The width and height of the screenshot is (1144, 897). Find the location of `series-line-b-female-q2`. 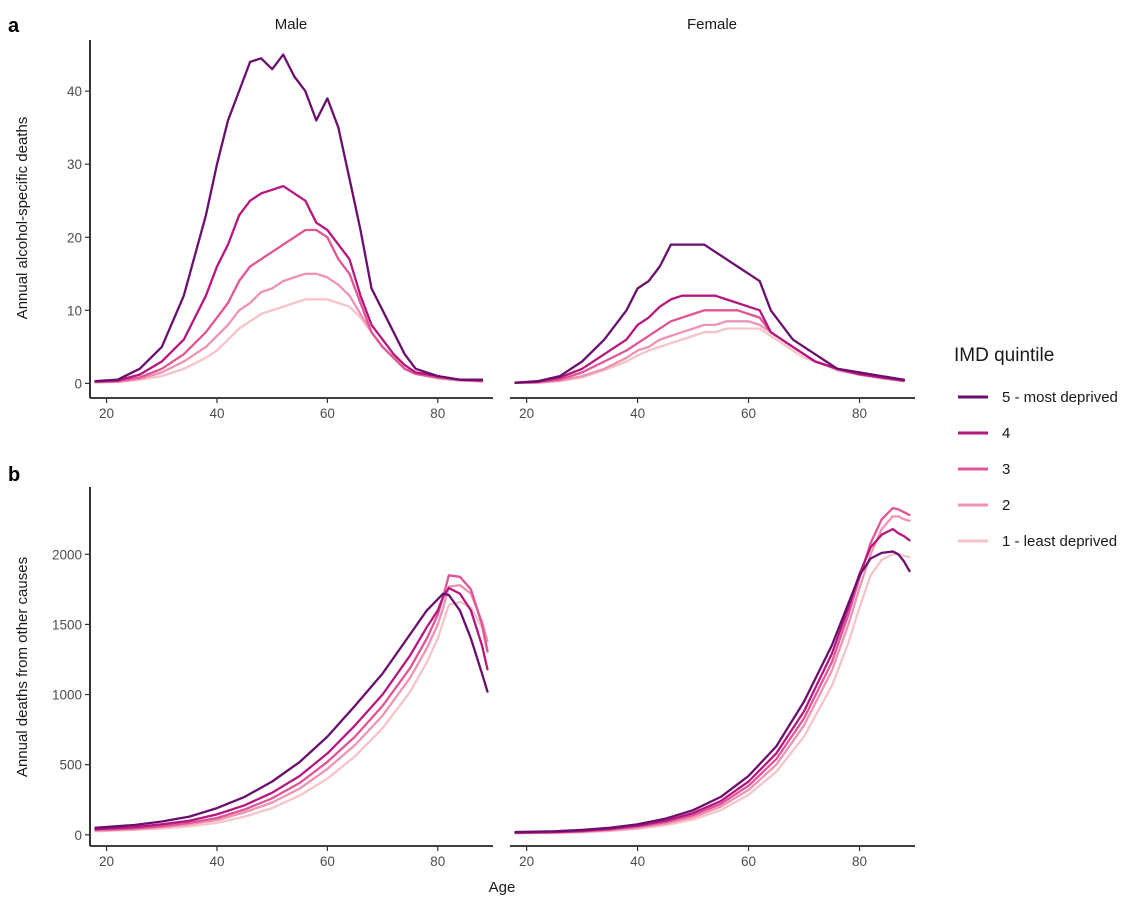

series-line-b-female-q2 is located at coordinates (712, 675).